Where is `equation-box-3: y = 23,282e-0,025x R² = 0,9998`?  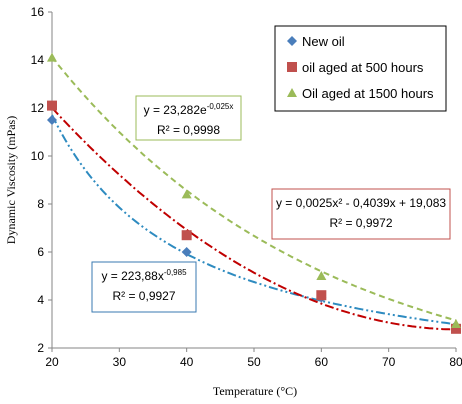 equation-box-3: y = 23,282e-0,025x R² = 0,9998 is located at coordinates (188, 118).